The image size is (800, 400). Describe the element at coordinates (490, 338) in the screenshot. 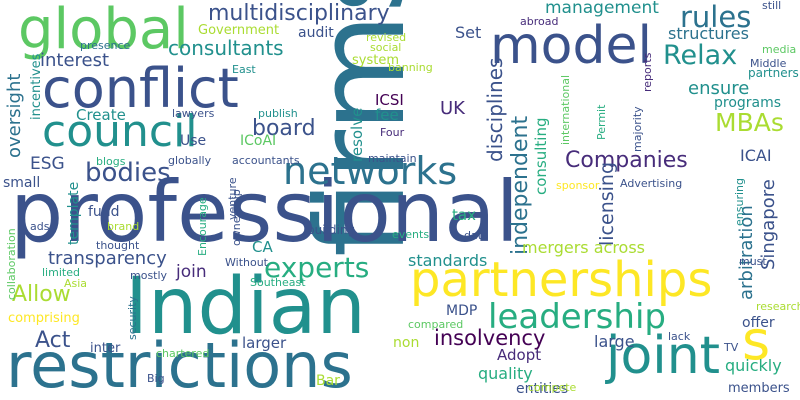

I see `cloud-word: insolvency` at that location.